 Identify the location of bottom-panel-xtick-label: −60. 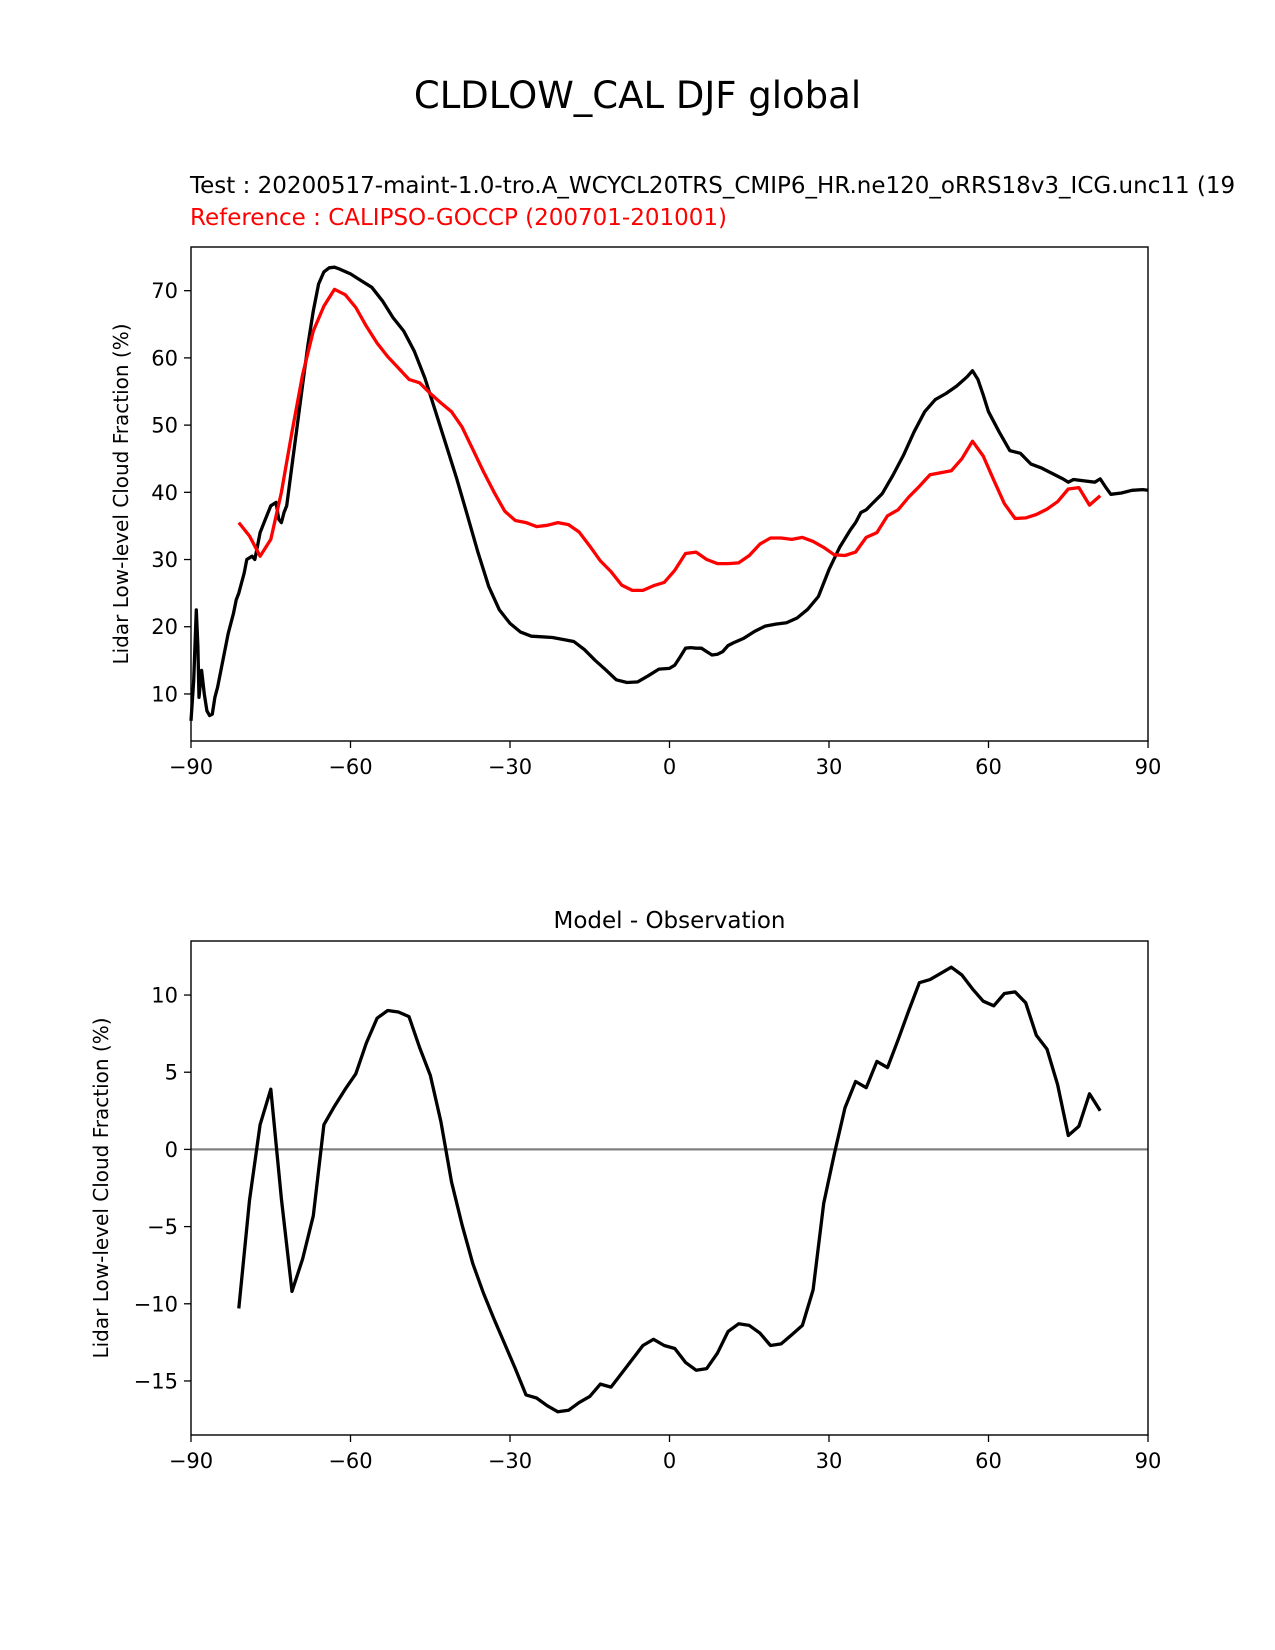
(350, 1461).